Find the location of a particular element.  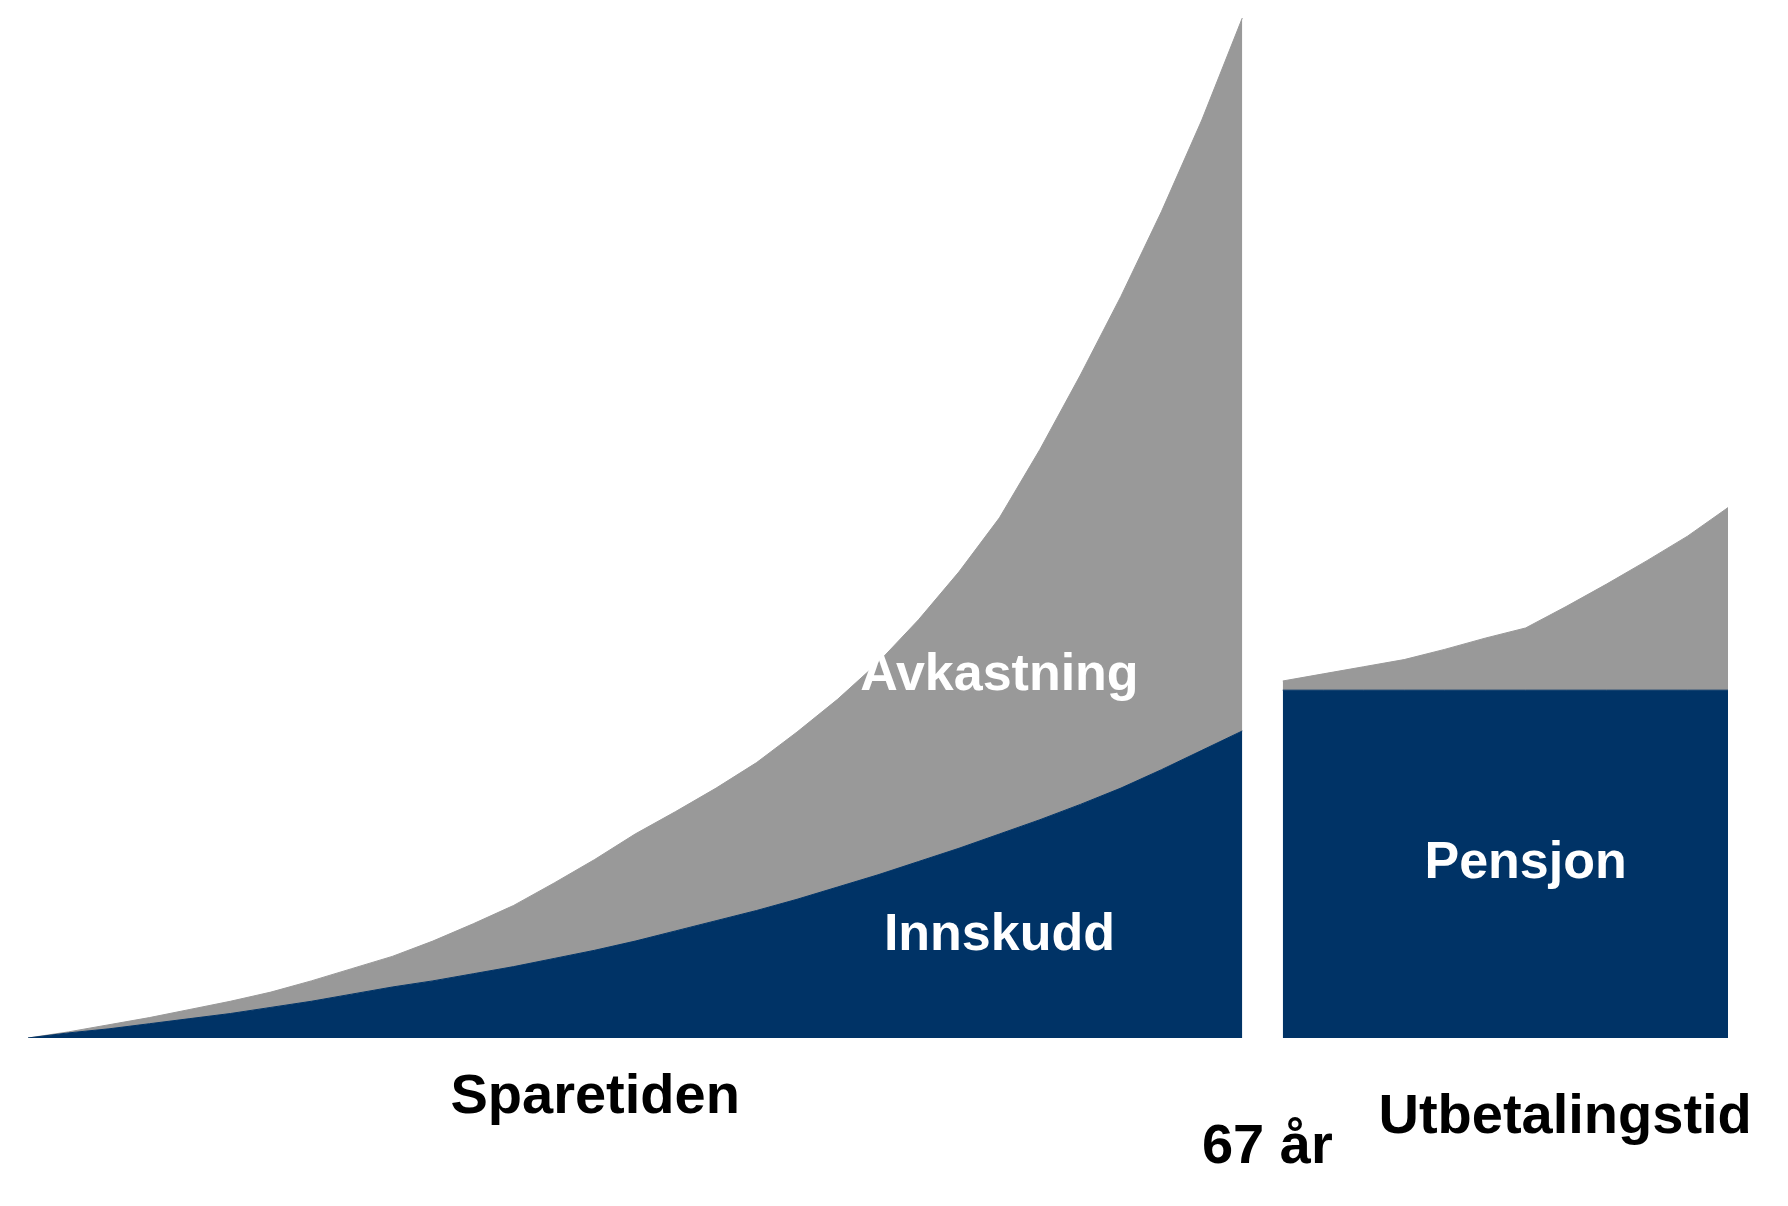

text: Sparetiden is located at coordinates (595, 1094).